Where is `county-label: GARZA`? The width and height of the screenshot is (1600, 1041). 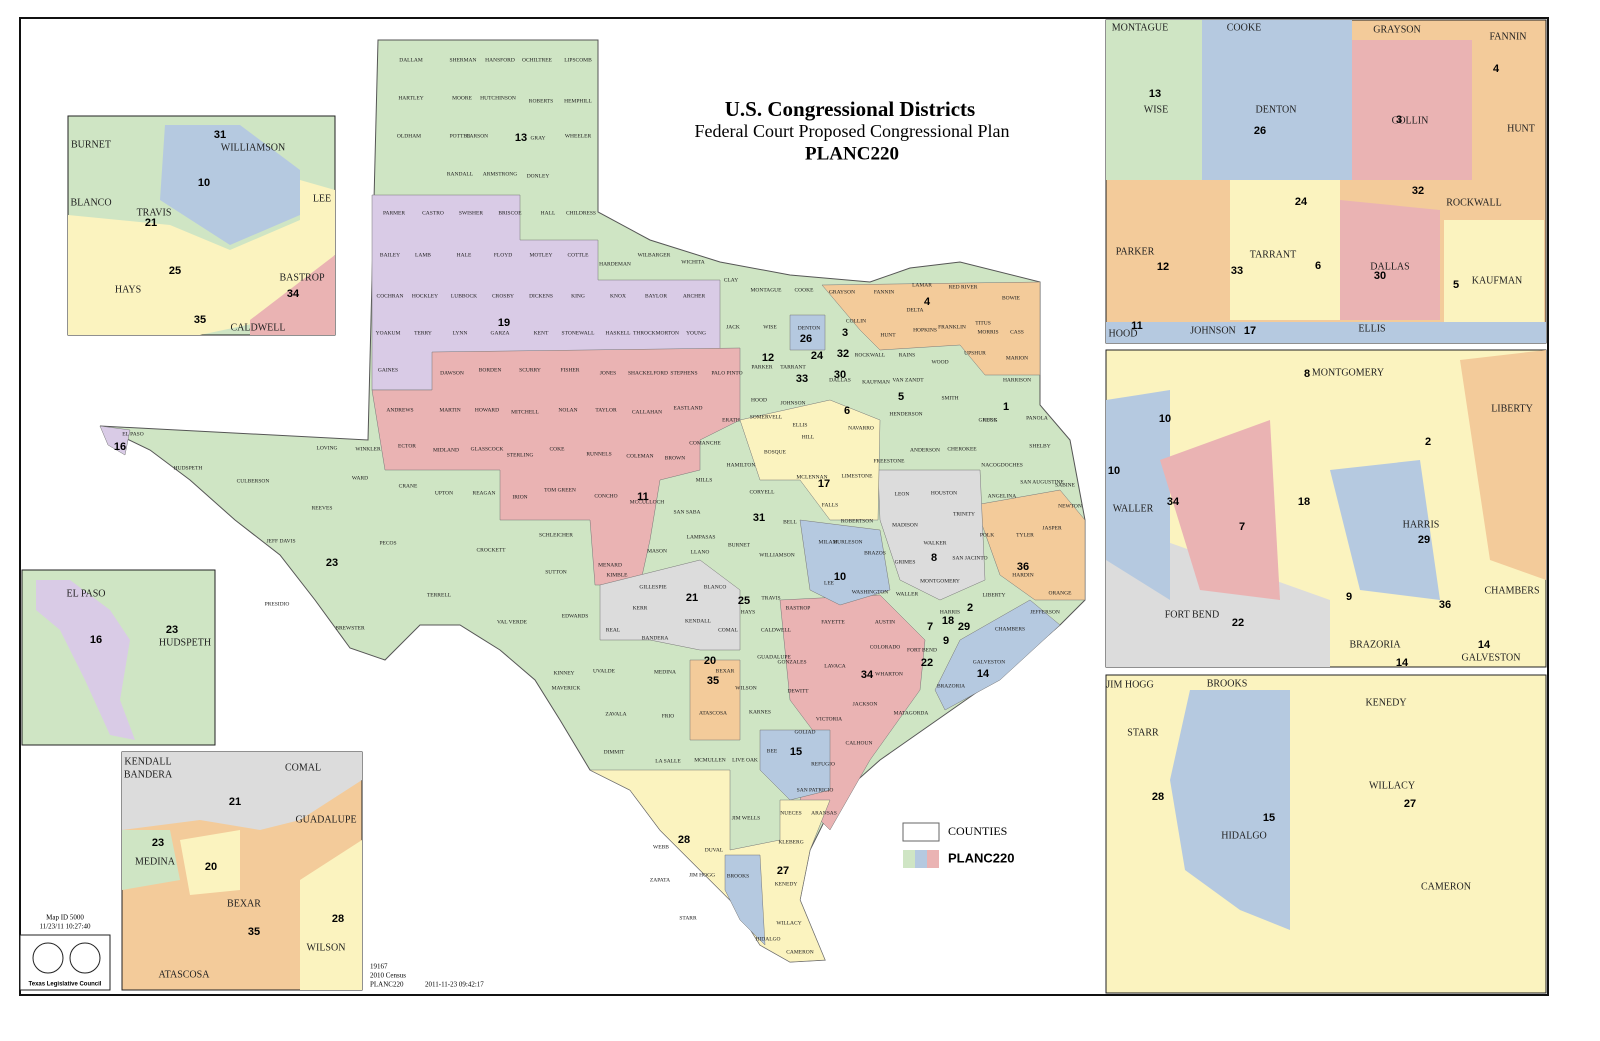
county-label: GARZA is located at coordinates (500, 333).